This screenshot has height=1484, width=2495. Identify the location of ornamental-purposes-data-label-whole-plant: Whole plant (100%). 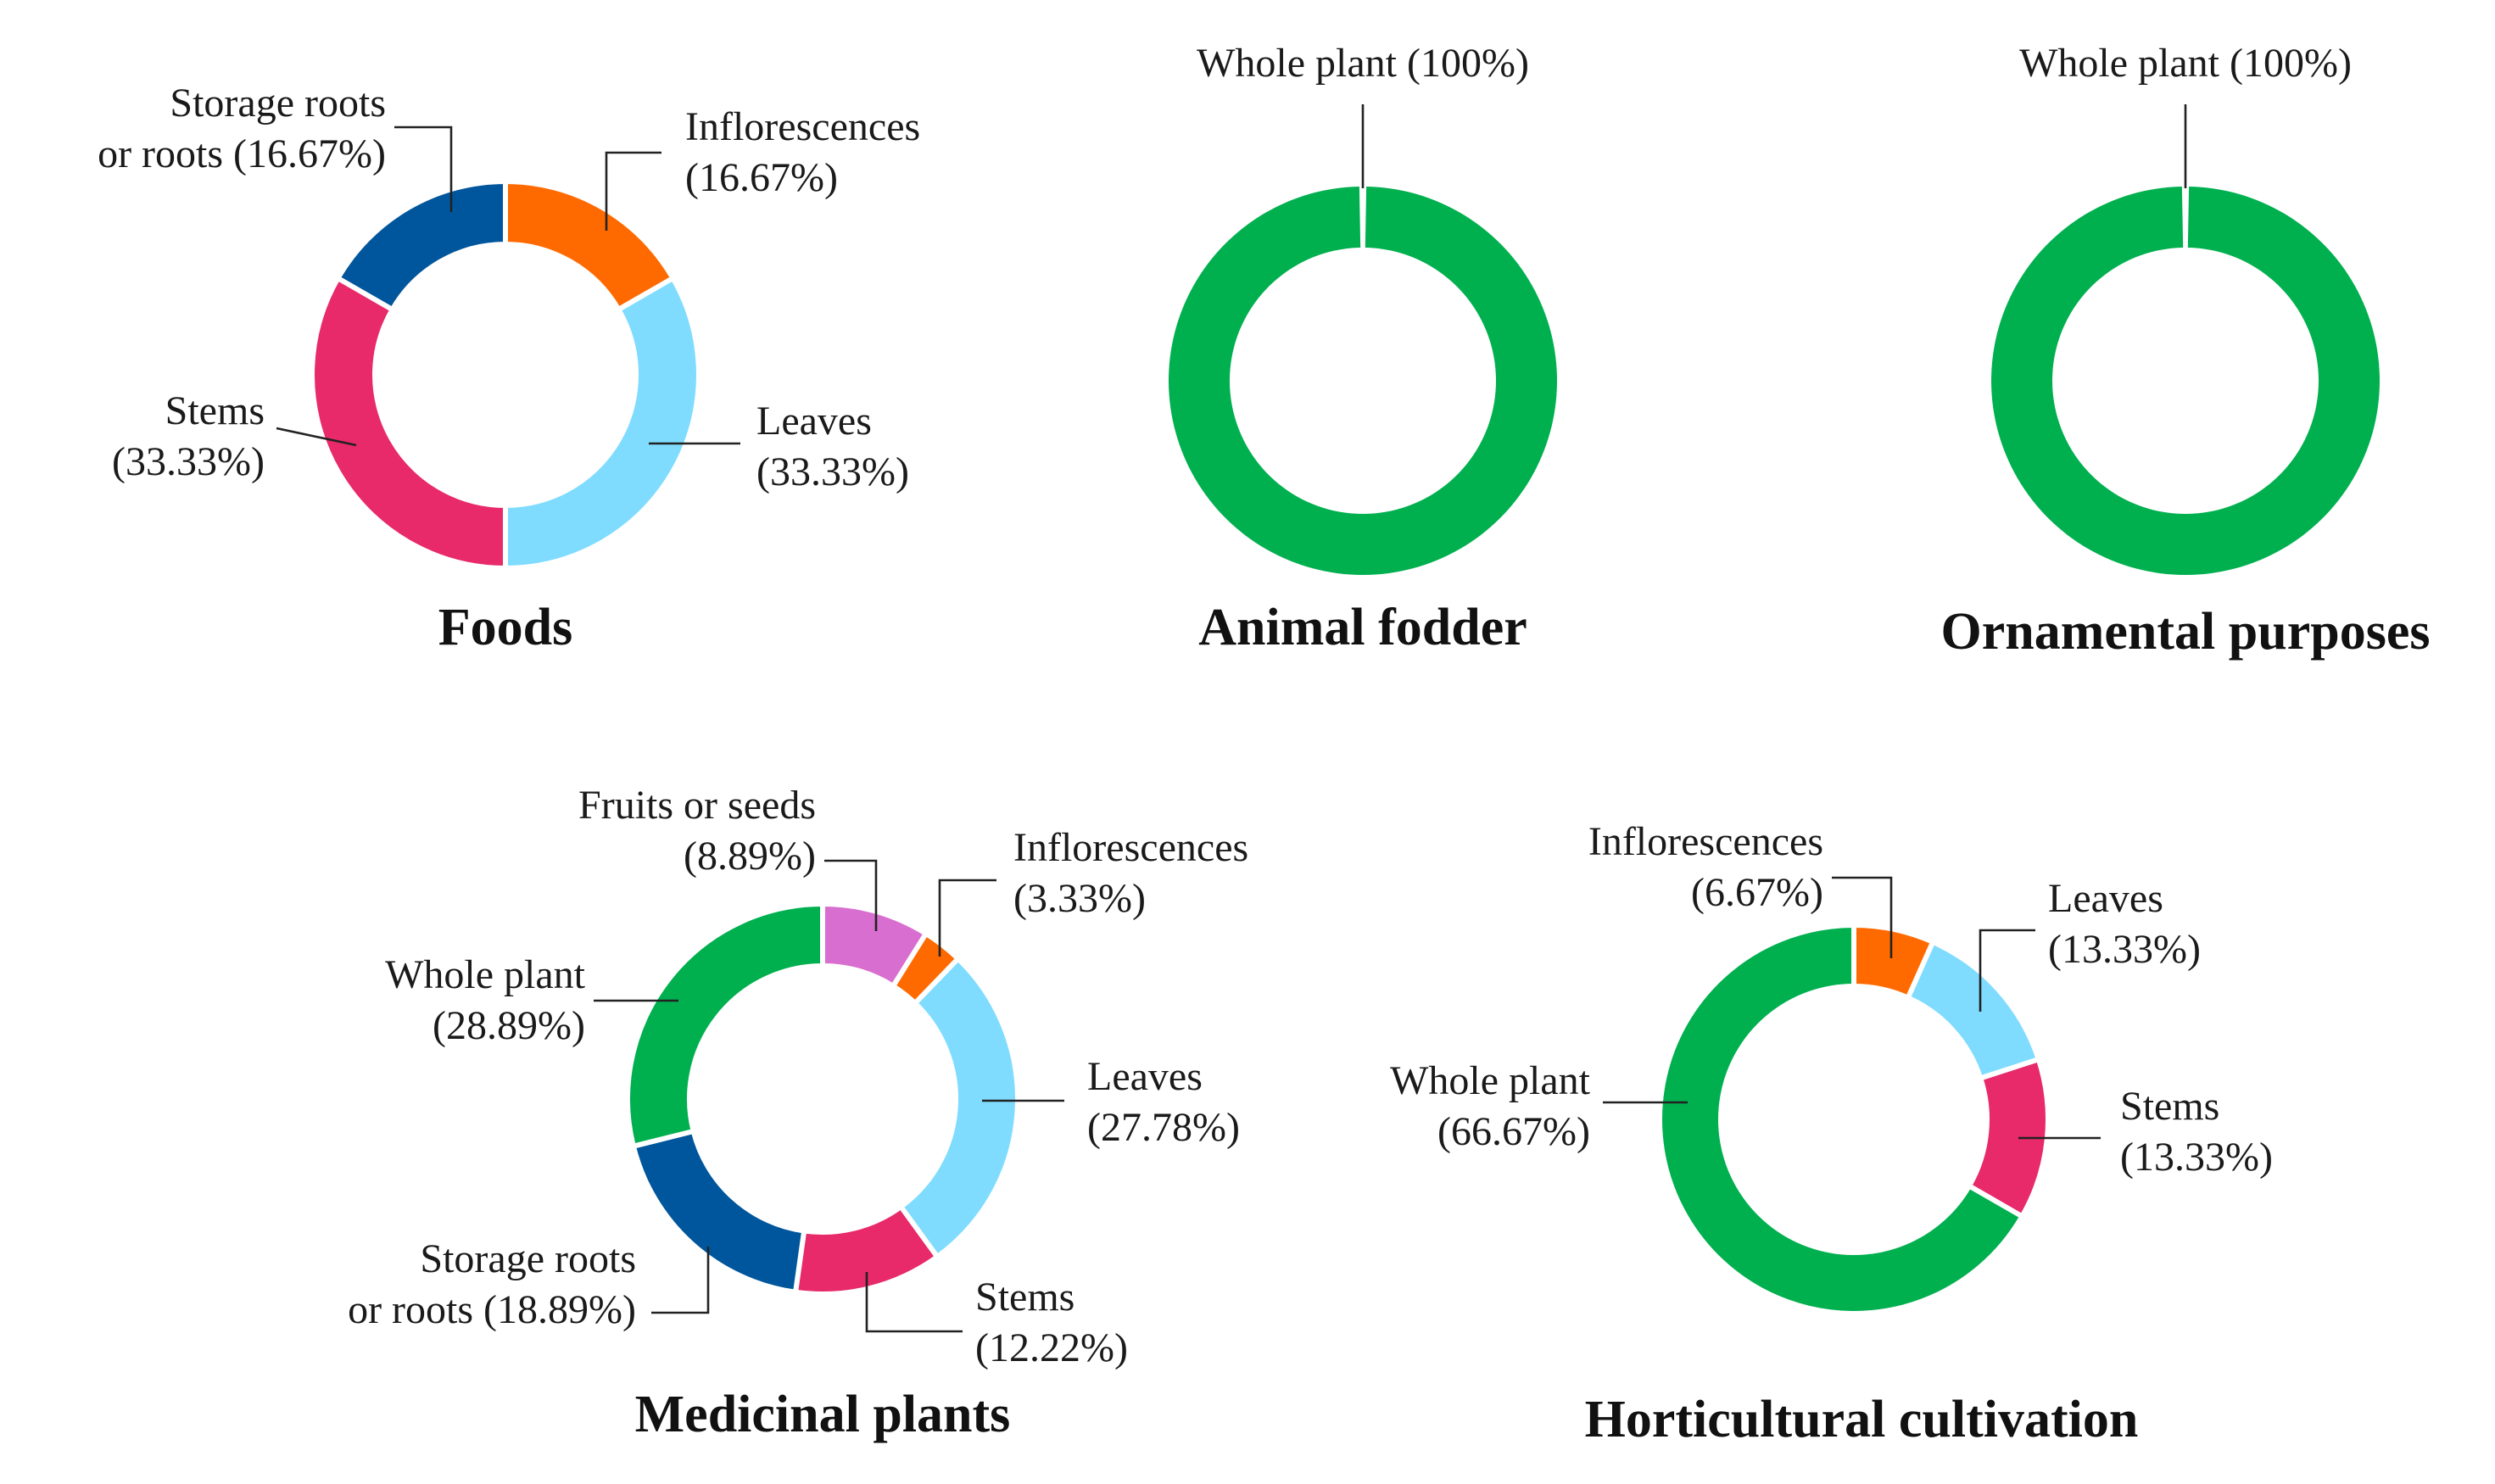
(2185, 63).